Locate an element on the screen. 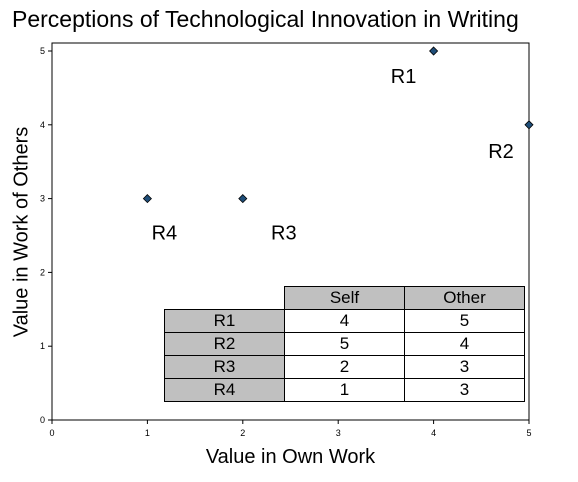 Image resolution: width=578 pixels, height=482 pixels. table-row: R2 5 4 is located at coordinates (344, 344).